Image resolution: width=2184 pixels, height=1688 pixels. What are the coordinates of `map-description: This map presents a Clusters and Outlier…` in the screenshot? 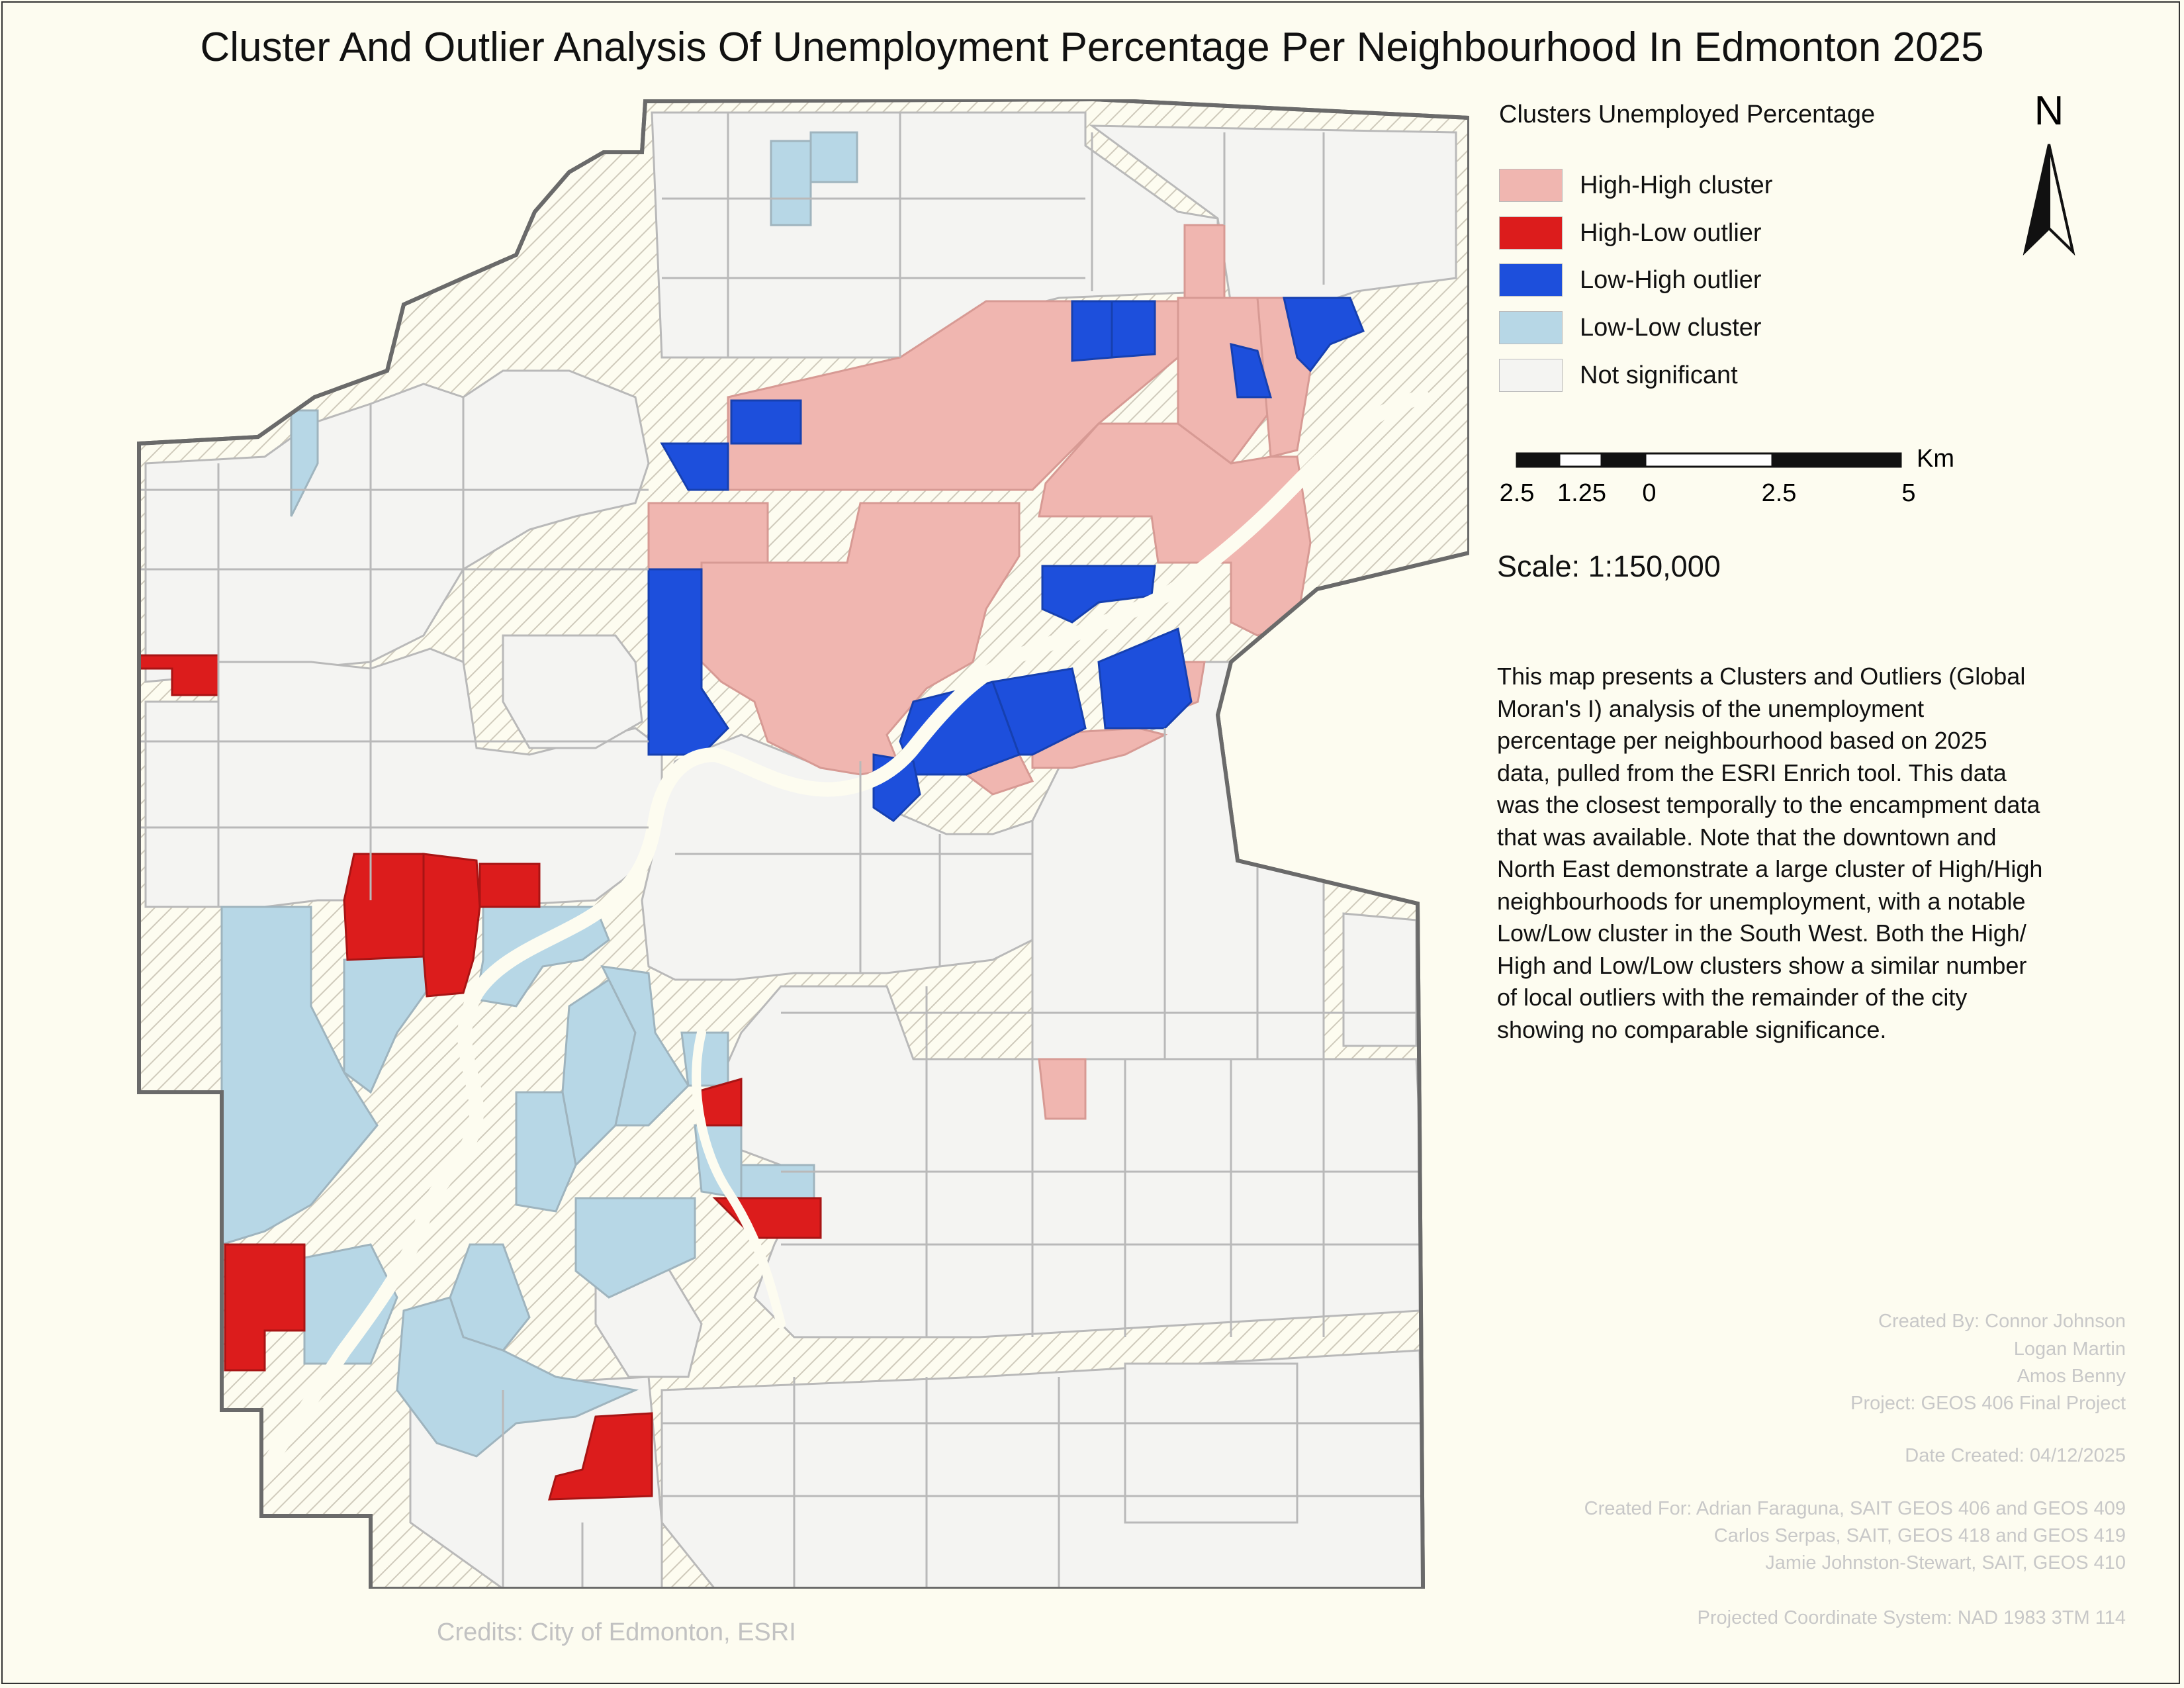 It's located at (1770, 853).